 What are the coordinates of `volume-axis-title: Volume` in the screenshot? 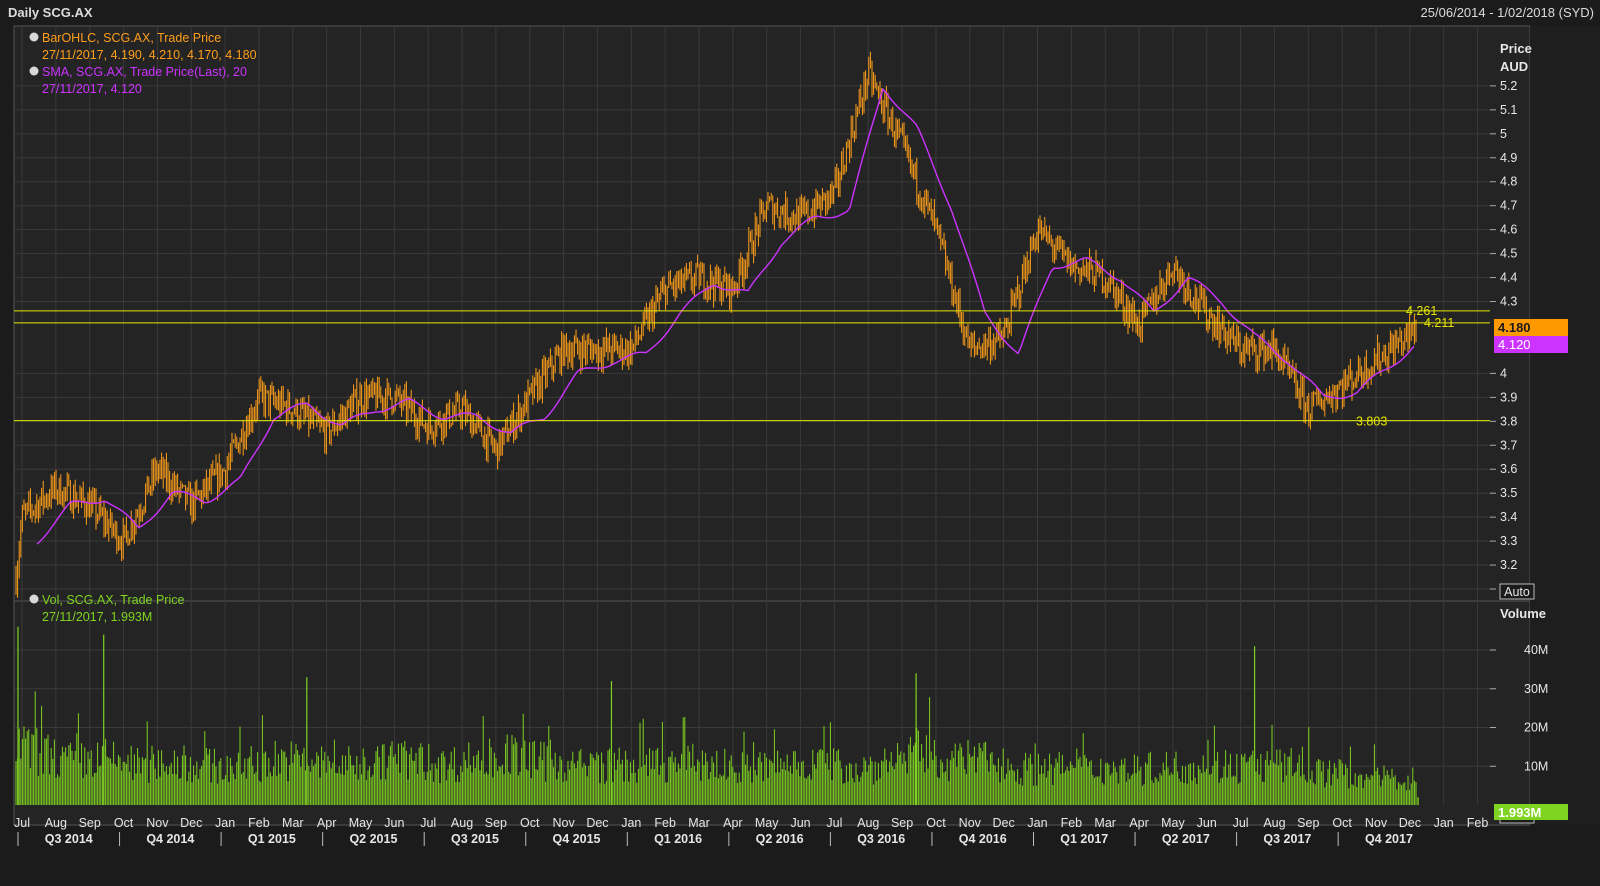 It's located at (1523, 613).